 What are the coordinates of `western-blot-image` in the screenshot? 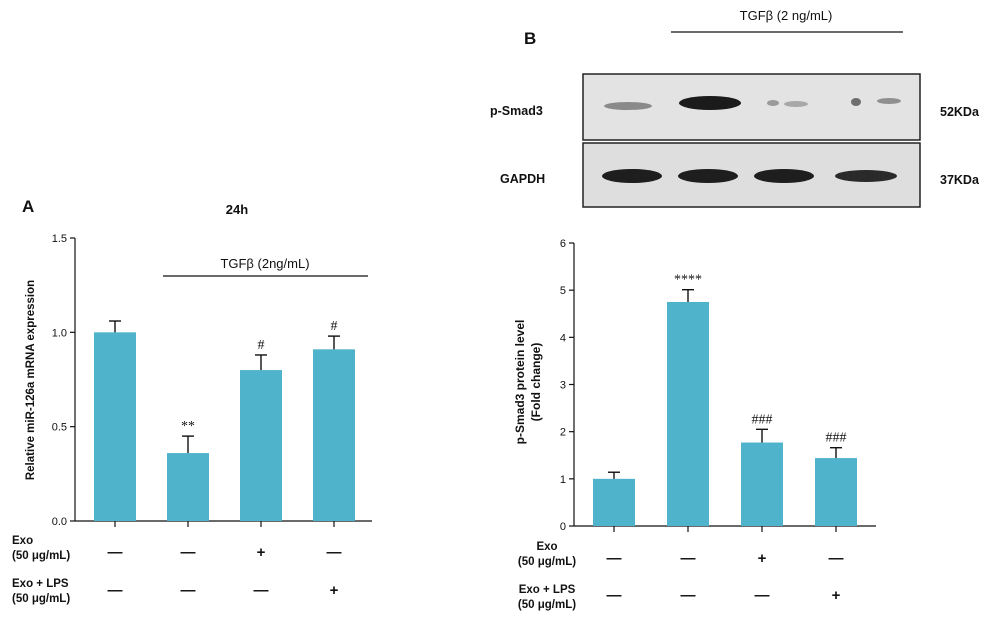 It's located at (751, 140).